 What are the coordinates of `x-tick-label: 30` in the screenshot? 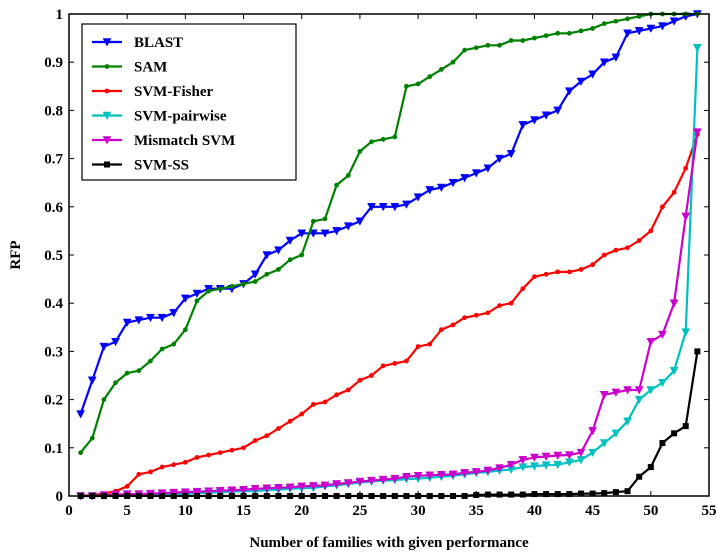 It's located at (418, 511).